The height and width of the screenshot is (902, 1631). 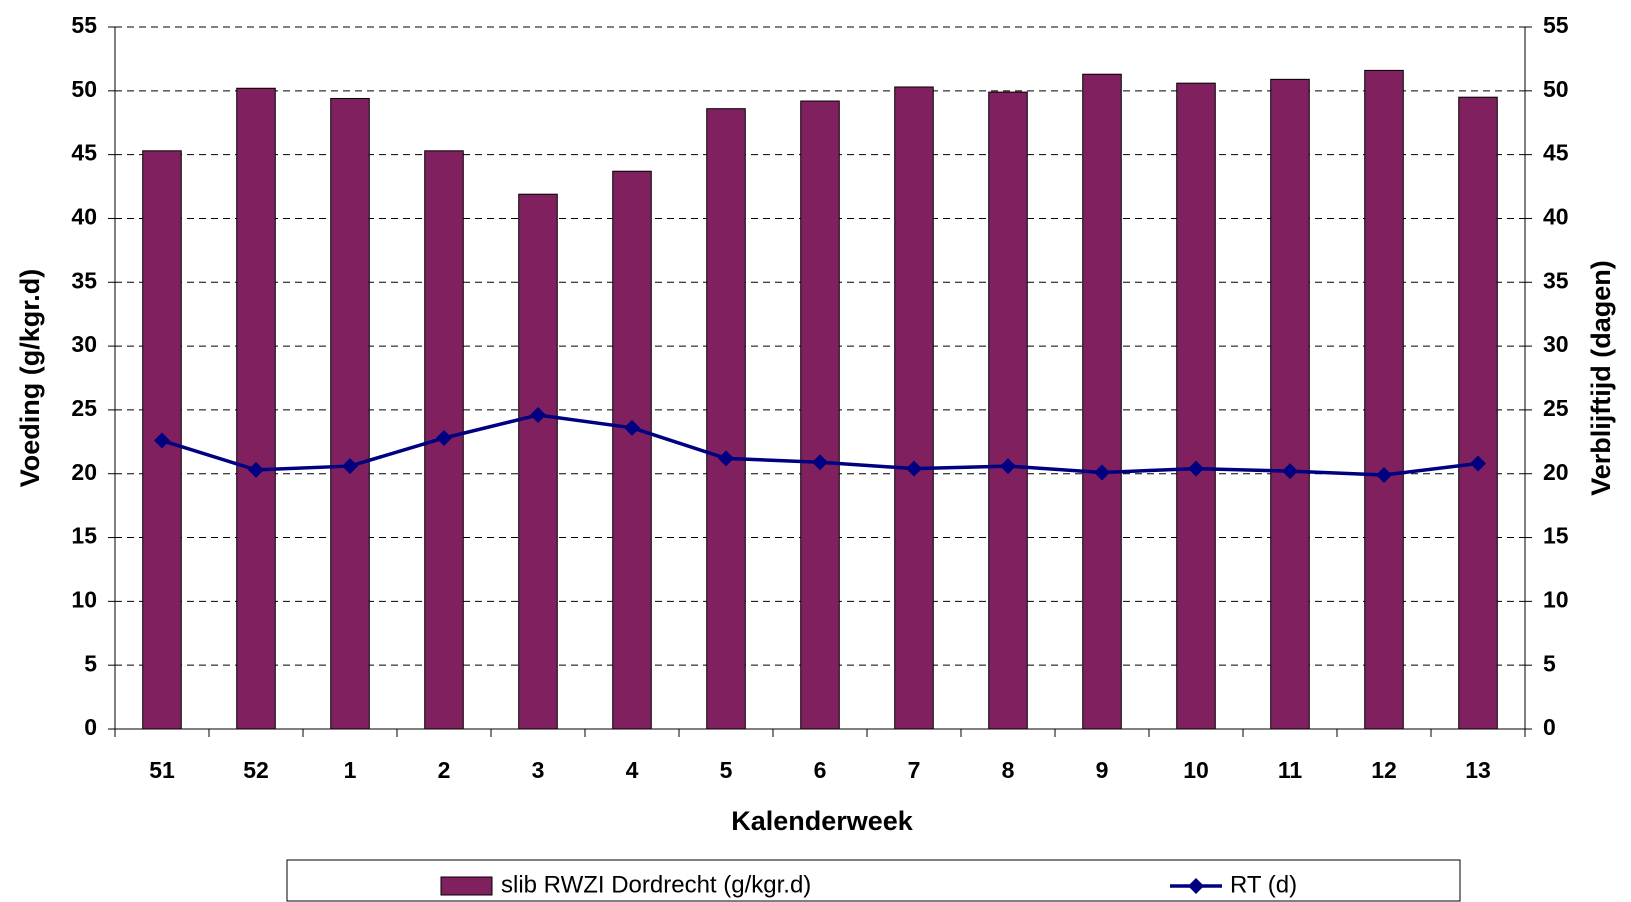 I want to click on y-tick-label: 40, so click(x=84, y=217).